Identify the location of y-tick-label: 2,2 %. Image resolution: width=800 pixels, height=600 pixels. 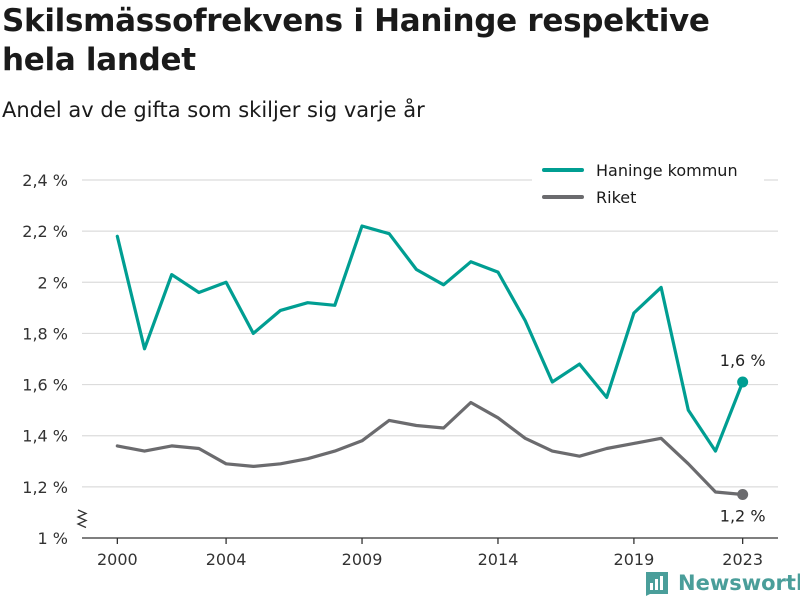
(45, 231).